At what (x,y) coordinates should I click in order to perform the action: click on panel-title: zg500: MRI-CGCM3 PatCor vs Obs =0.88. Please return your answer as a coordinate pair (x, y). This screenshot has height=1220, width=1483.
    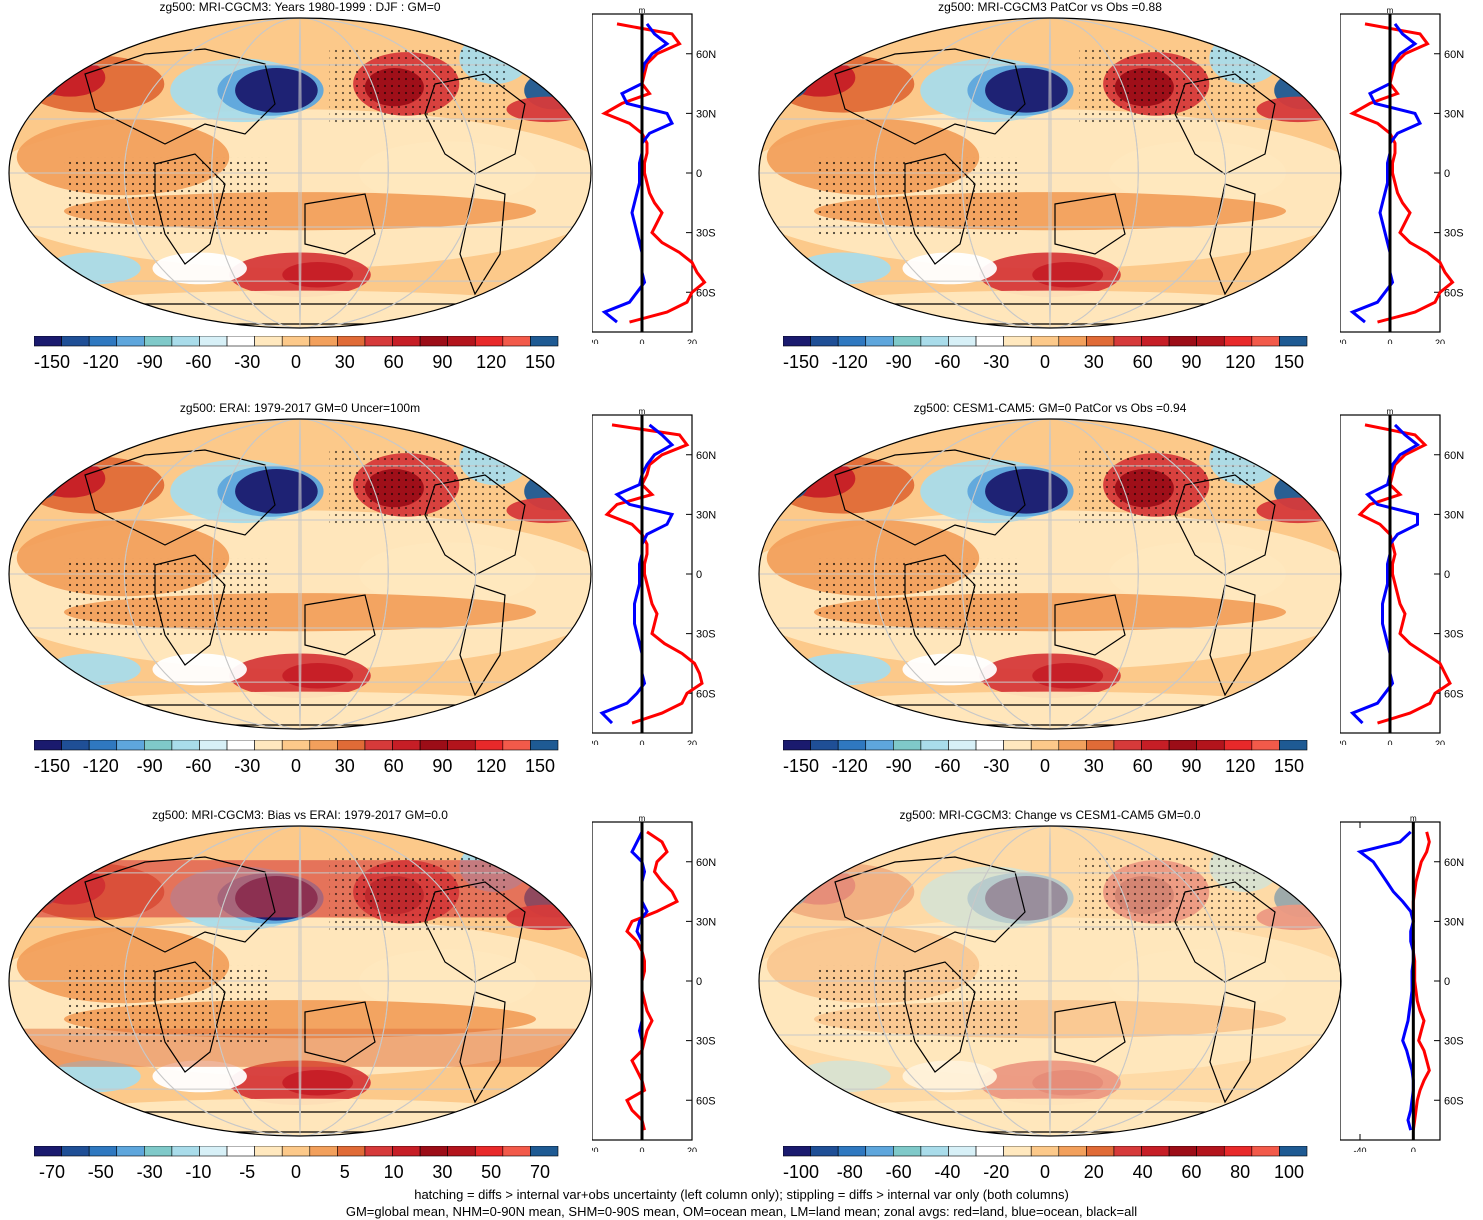
    Looking at the image, I should click on (1050, 7).